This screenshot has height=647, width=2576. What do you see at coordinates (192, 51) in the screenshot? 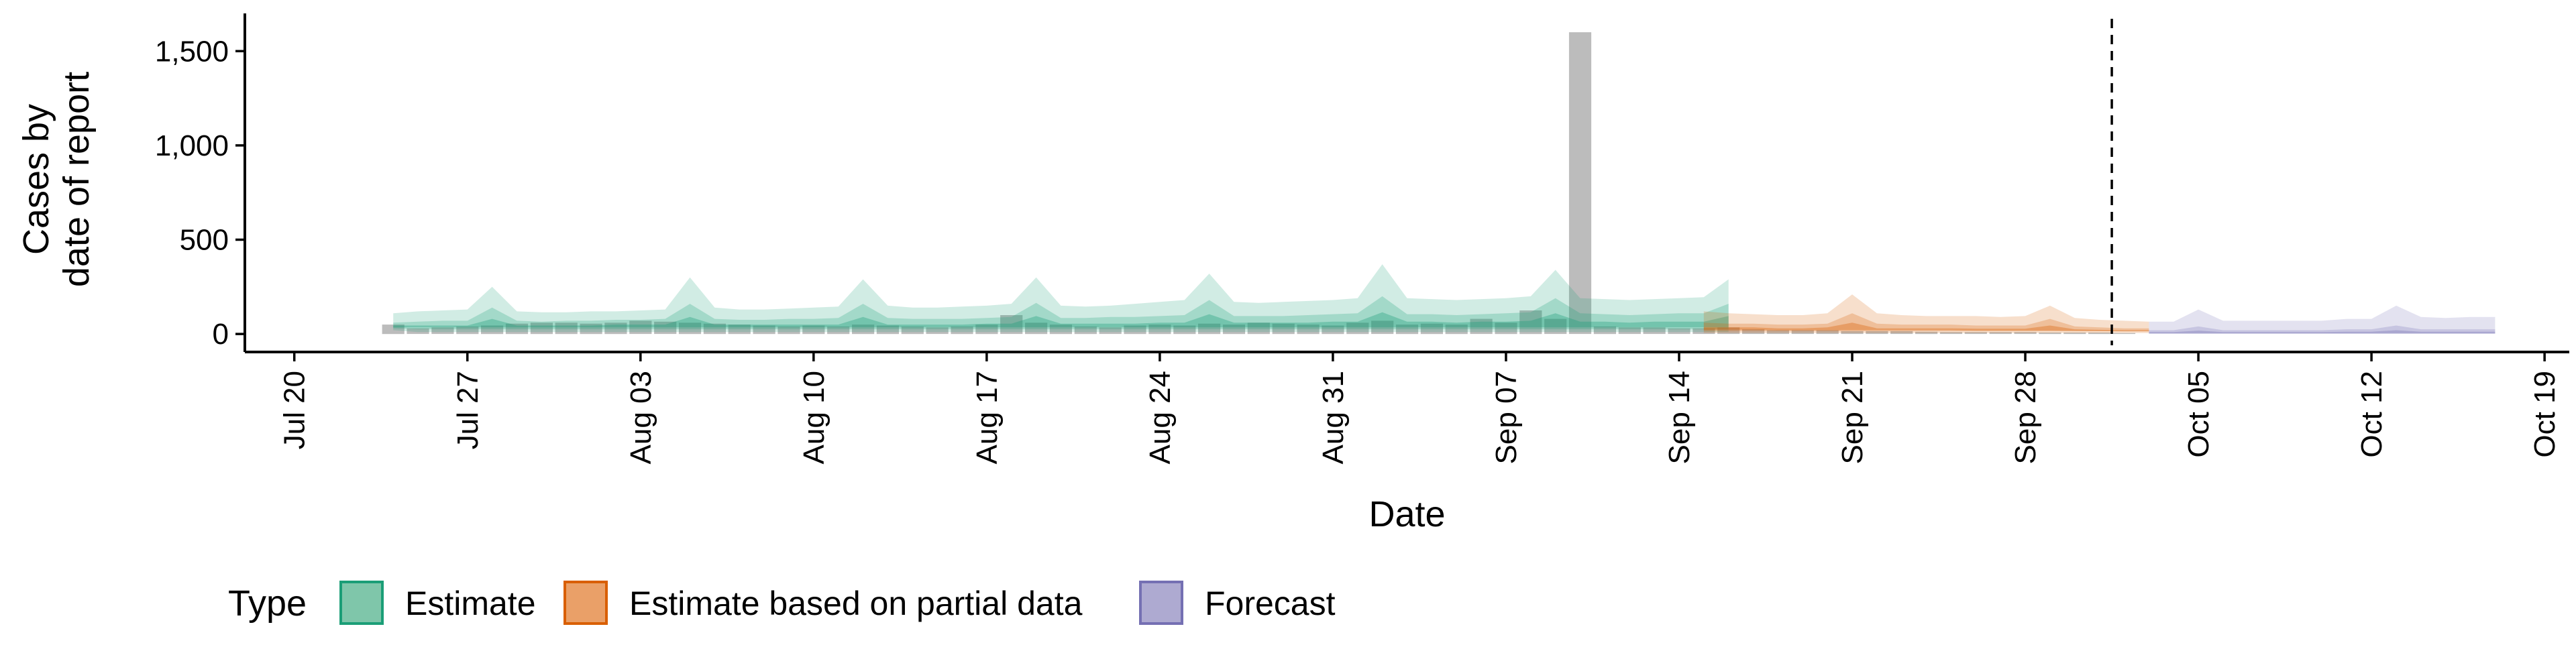
I see `y-tick-label: 1,500` at bounding box center [192, 51].